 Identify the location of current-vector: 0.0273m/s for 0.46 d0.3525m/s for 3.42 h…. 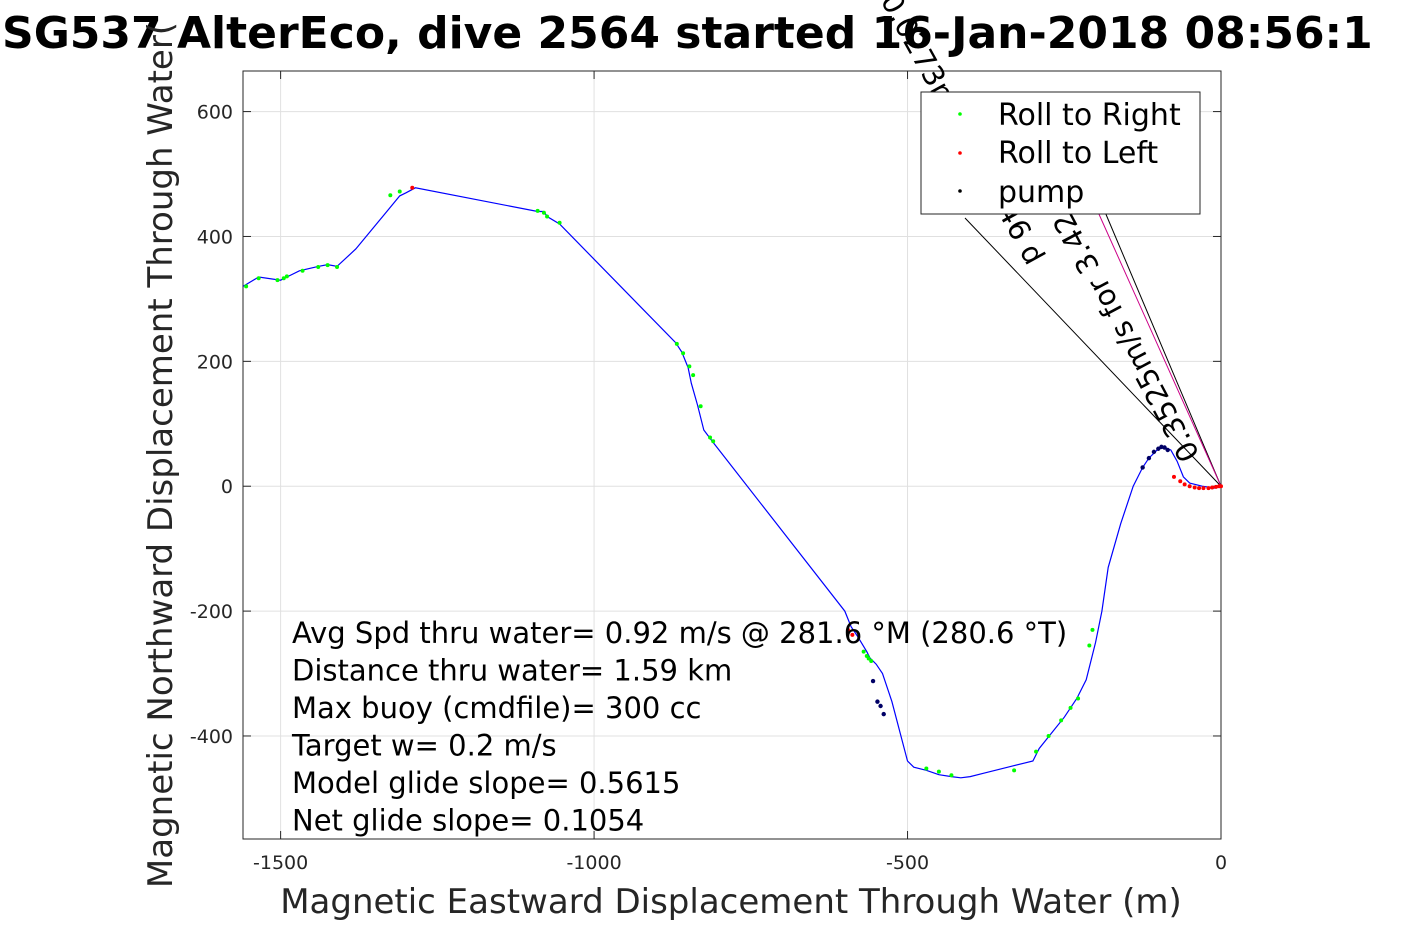
(1048, 243).